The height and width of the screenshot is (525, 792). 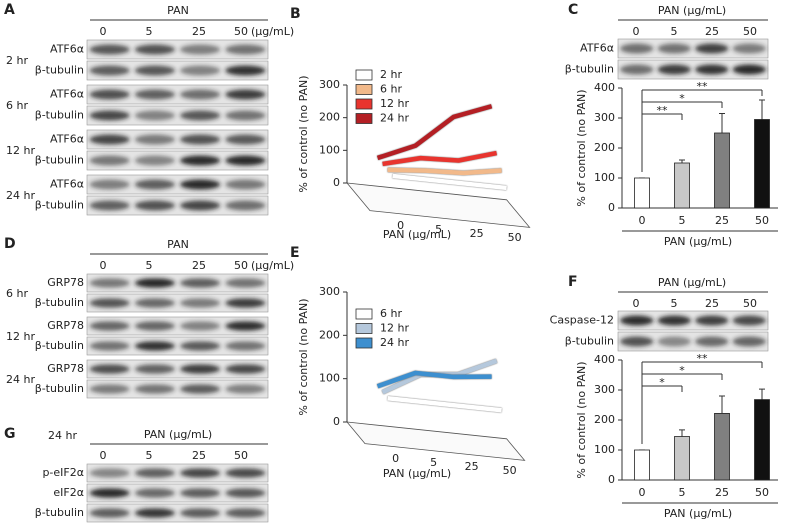 What do you see at coordinates (364, 89) in the screenshot?
I see `legend-swatch` at bounding box center [364, 89].